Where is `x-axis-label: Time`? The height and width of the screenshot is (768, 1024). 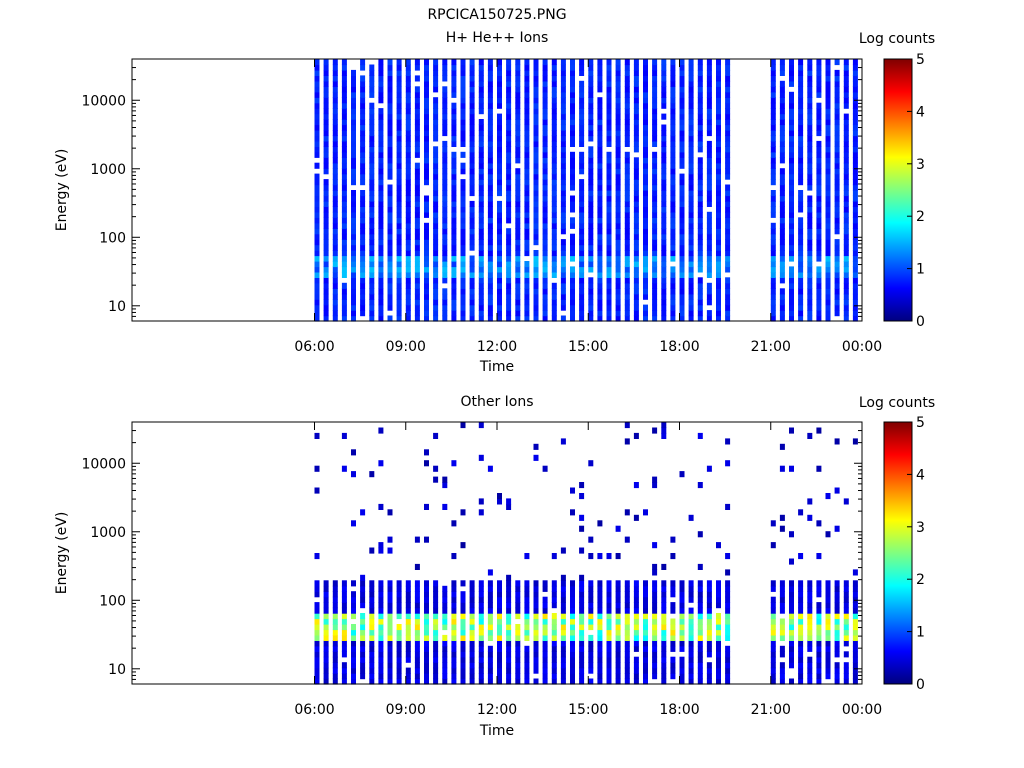 x-axis-label: Time is located at coordinates (496, 367).